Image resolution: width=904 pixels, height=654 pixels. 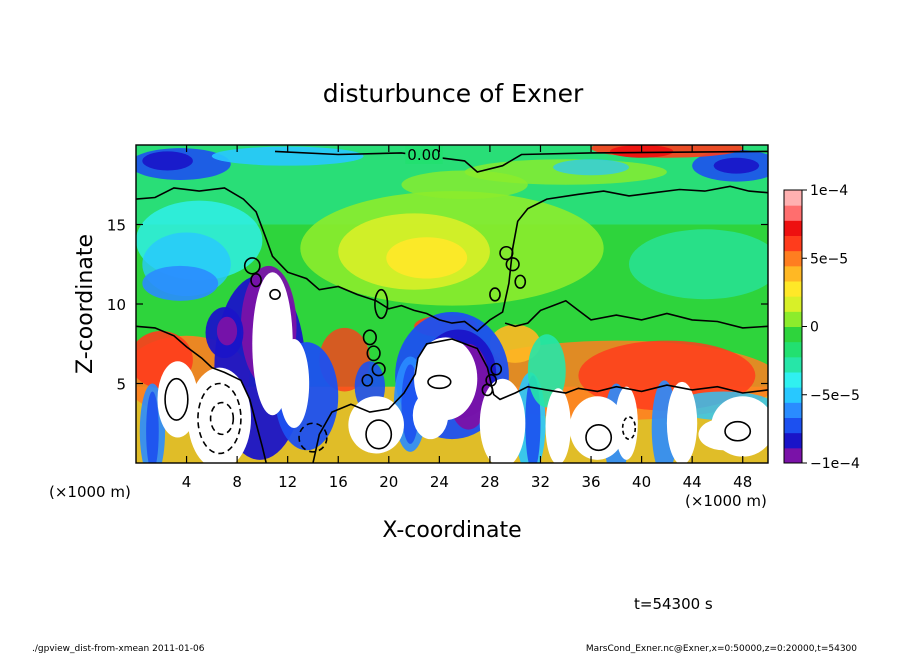 I want to click on colorbar-ticks: 1e−4 5e−5 0 −5e−5 −1e−4, so click(x=831, y=327).